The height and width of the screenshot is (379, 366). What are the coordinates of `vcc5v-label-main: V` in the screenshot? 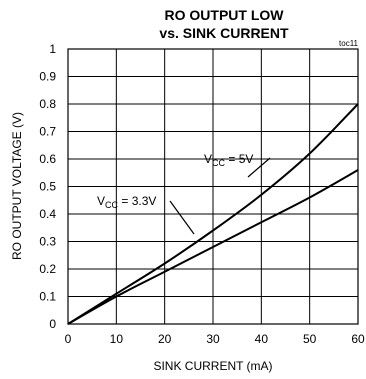 It's located at (208, 159).